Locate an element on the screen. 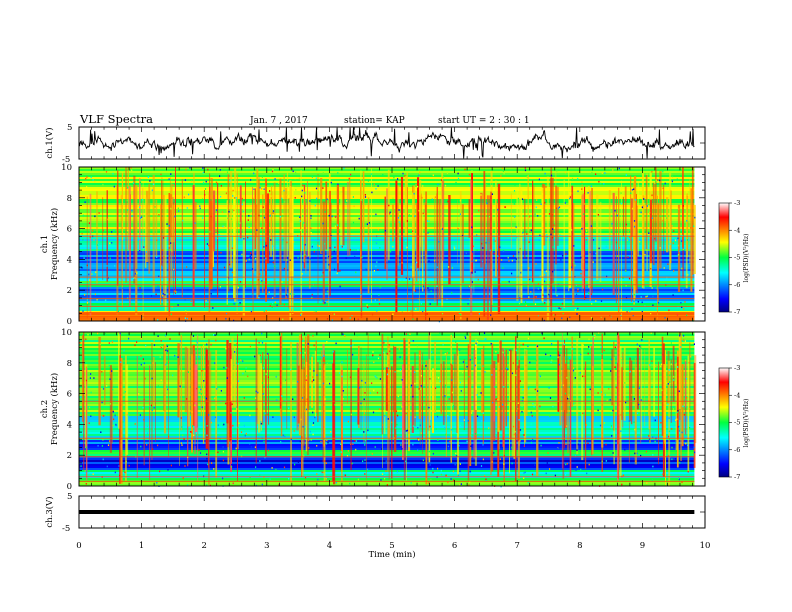 Image resolution: width=792 pixels, height=612 pixels. frequency-tick-label: 0 is located at coordinates (69, 322).